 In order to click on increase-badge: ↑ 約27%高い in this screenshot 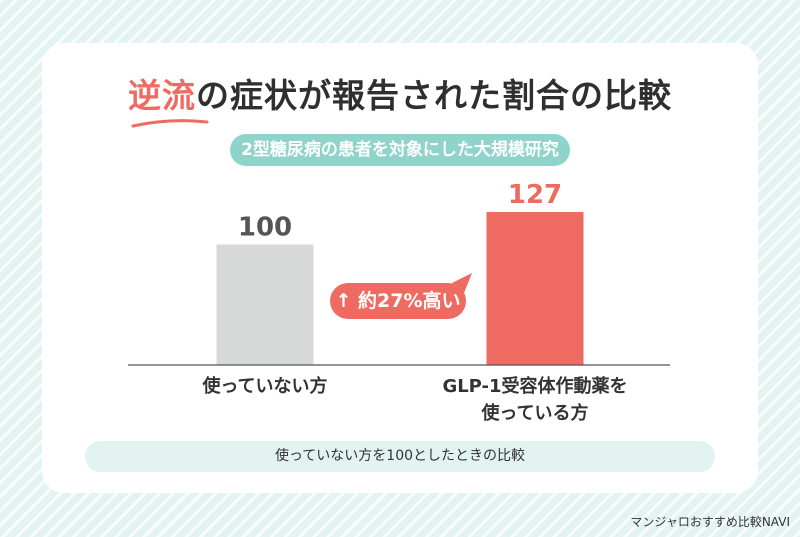, I will do `click(398, 301)`.